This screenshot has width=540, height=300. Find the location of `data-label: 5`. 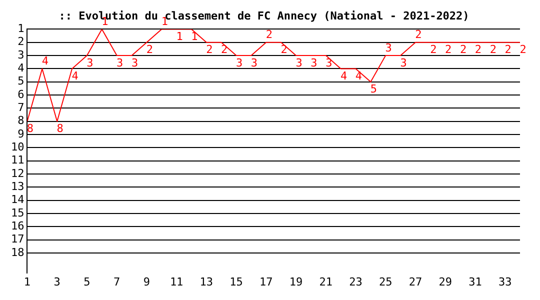

data-label: 5 is located at coordinates (373, 89).